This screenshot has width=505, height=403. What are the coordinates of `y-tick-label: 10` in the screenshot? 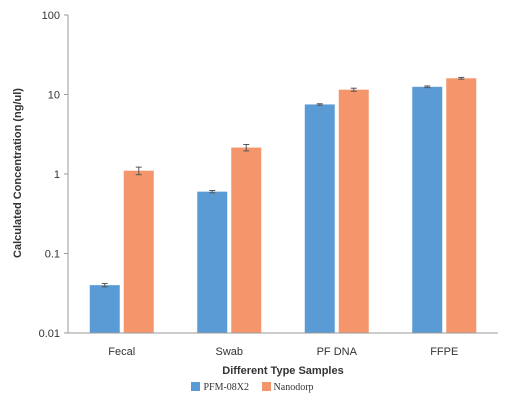 It's located at (54, 96).